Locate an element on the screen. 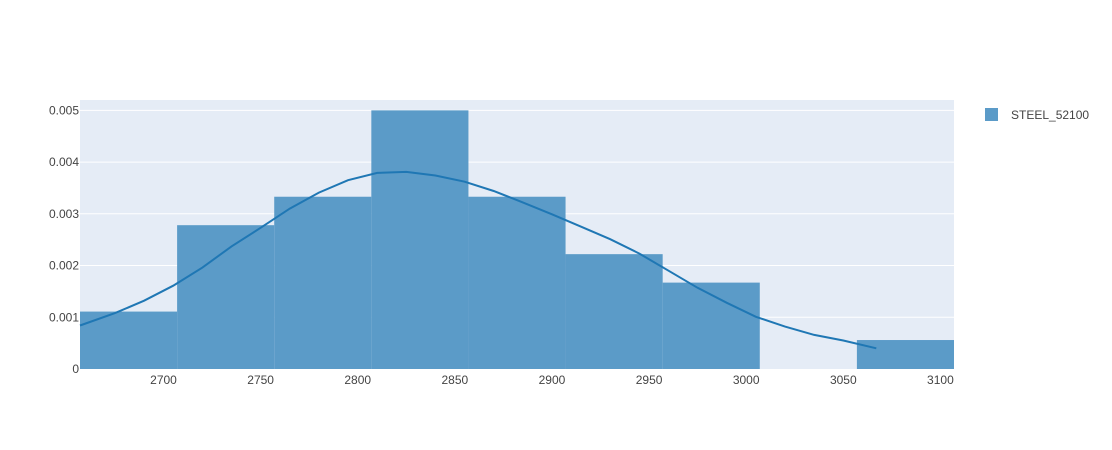 The image size is (1112, 450). x-tick-label: 3050 is located at coordinates (843, 380).